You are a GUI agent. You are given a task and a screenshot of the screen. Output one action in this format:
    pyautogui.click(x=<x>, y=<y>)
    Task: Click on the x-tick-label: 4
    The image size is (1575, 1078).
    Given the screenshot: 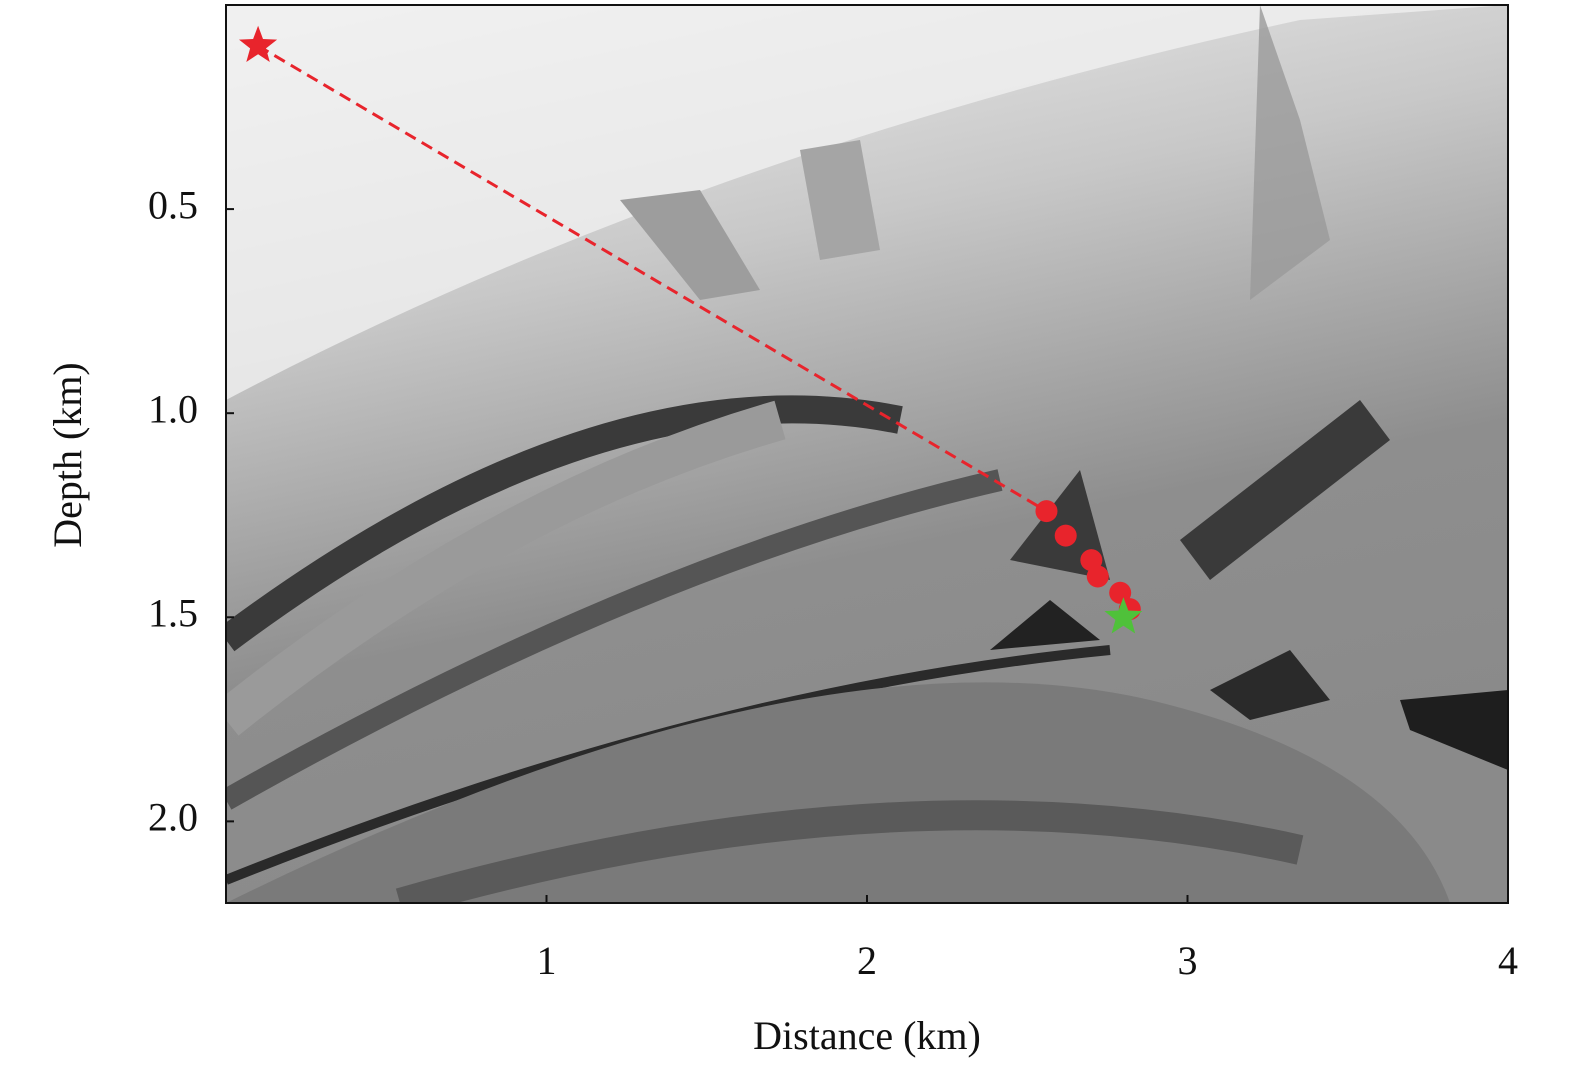 What is the action you would take?
    pyautogui.click(x=1508, y=960)
    